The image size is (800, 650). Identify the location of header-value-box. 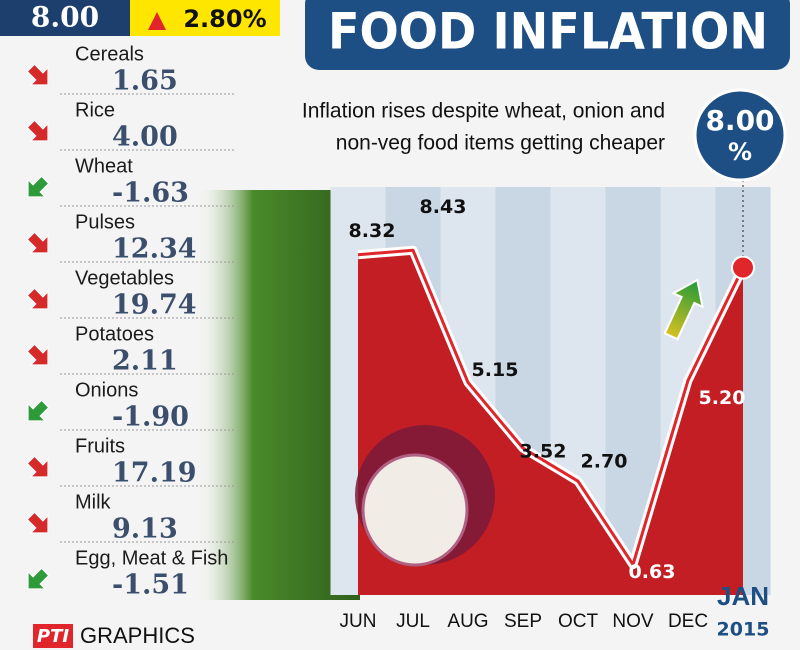
(65, 18).